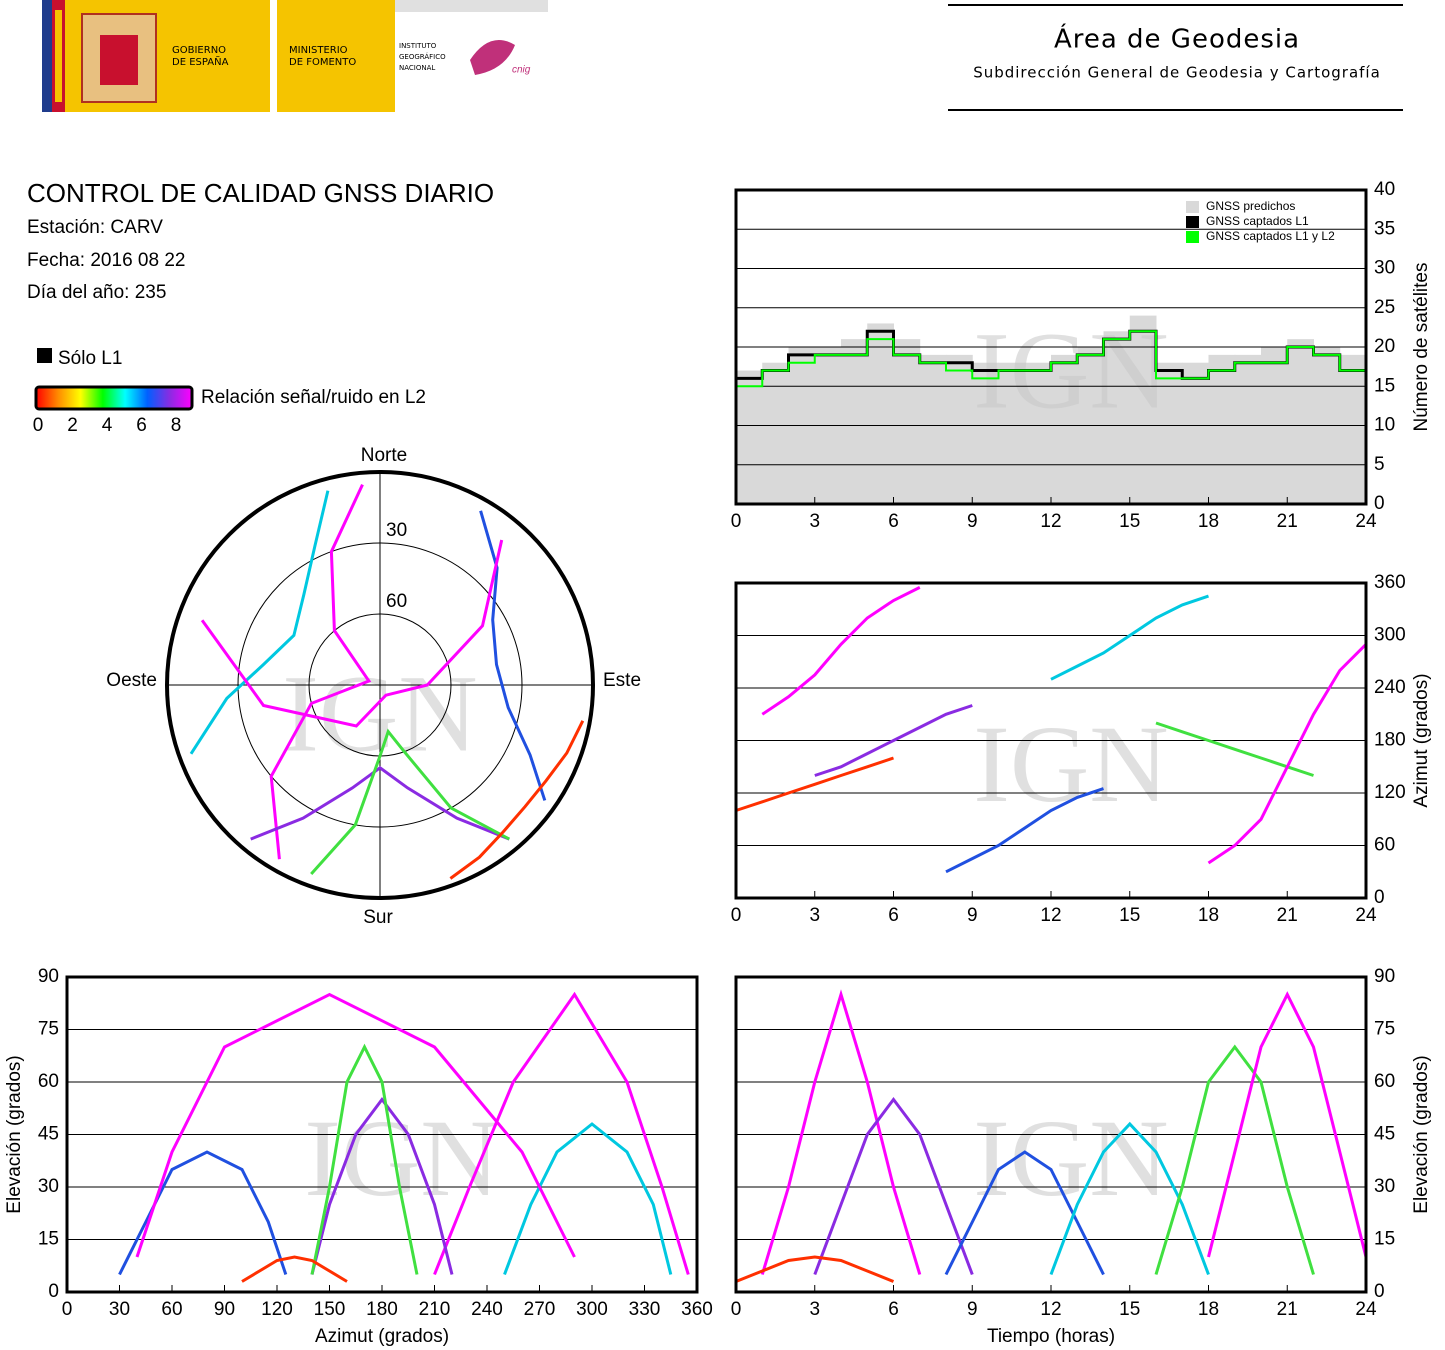  I want to click on colorbar, so click(114, 398).